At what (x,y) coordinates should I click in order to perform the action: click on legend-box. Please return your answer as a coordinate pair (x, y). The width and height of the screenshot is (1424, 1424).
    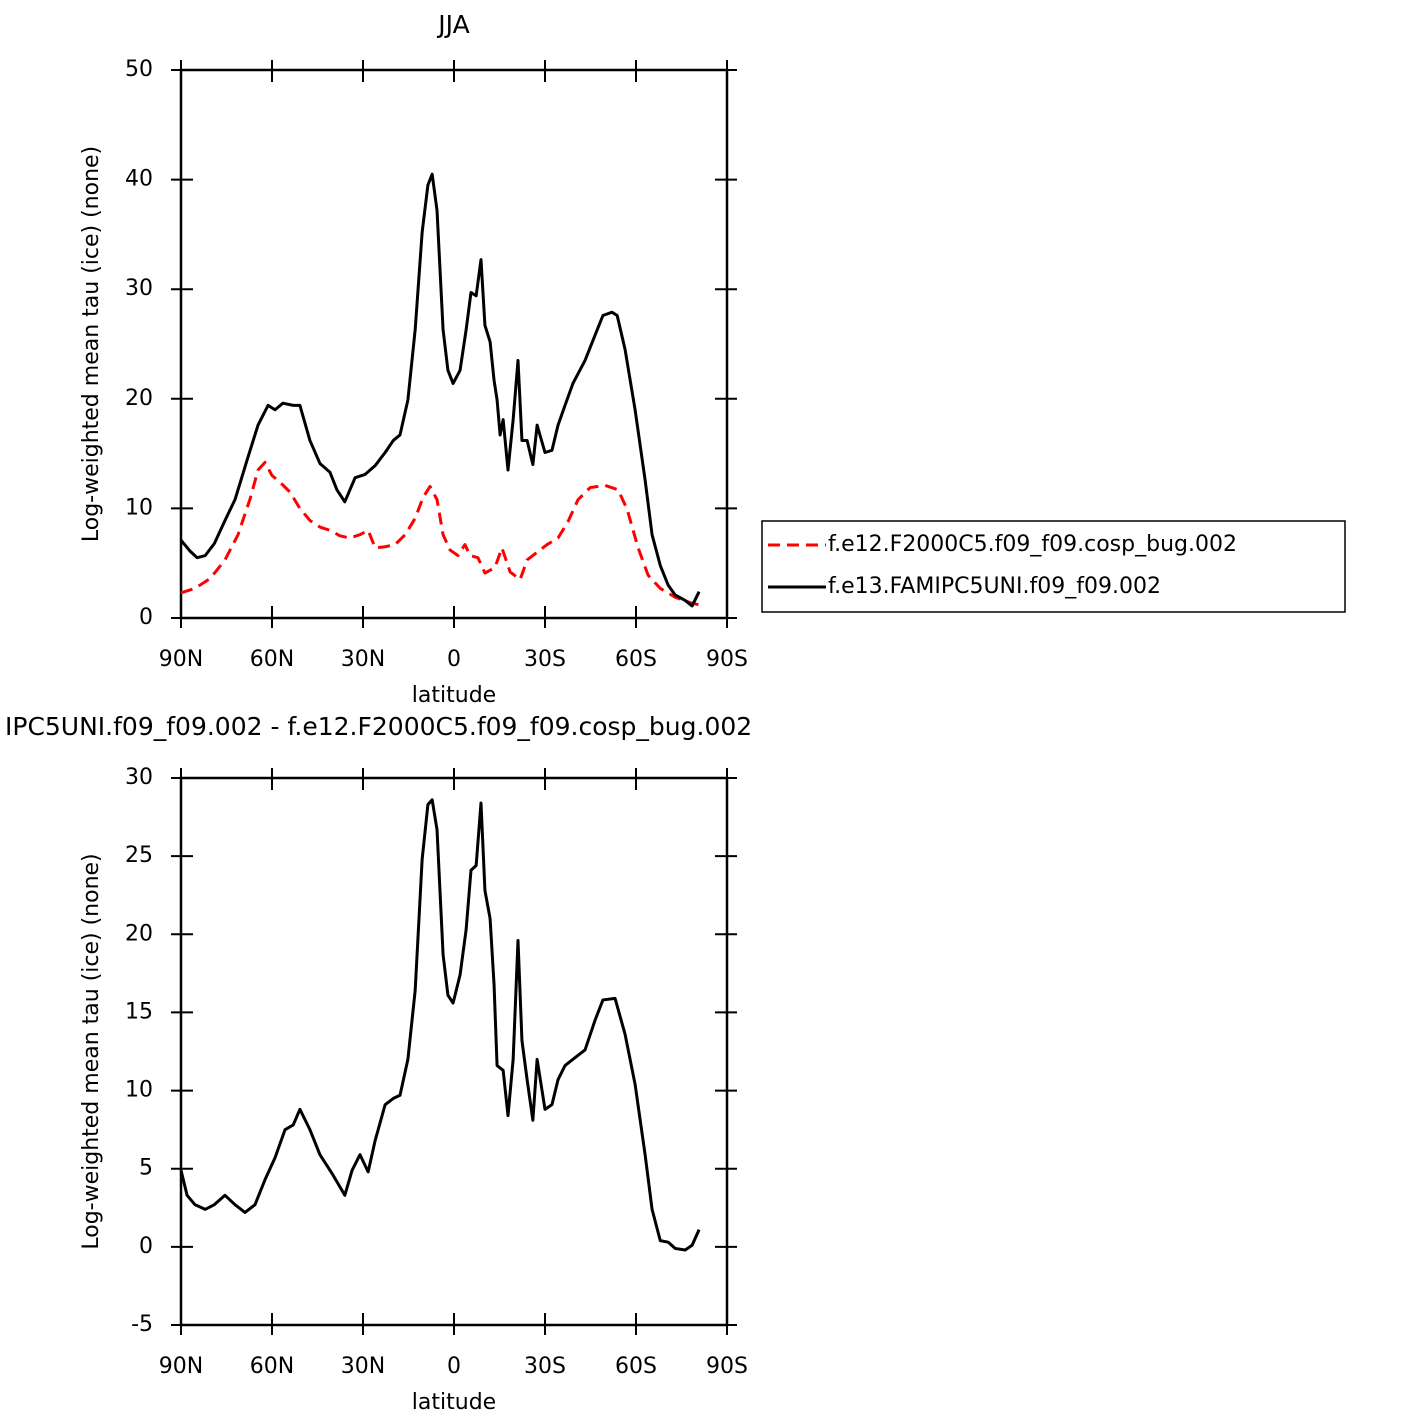
    Looking at the image, I should click on (1053, 566).